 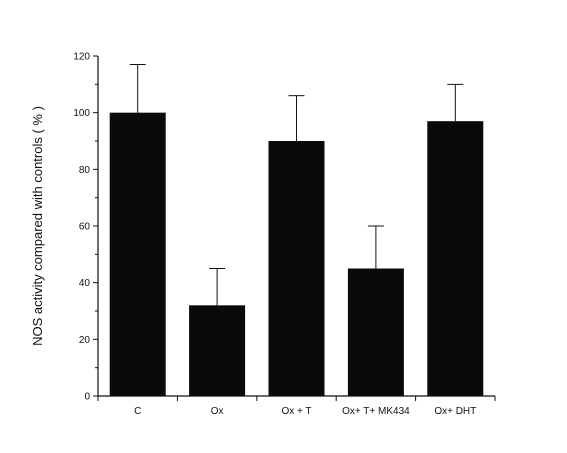 What do you see at coordinates (137, 411) in the screenshot?
I see `x-tick-label-0: C` at bounding box center [137, 411].